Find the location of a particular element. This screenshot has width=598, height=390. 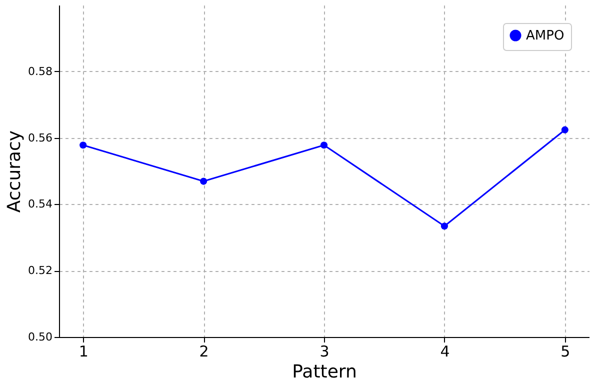

legend-label: AMPO is located at coordinates (545, 36).